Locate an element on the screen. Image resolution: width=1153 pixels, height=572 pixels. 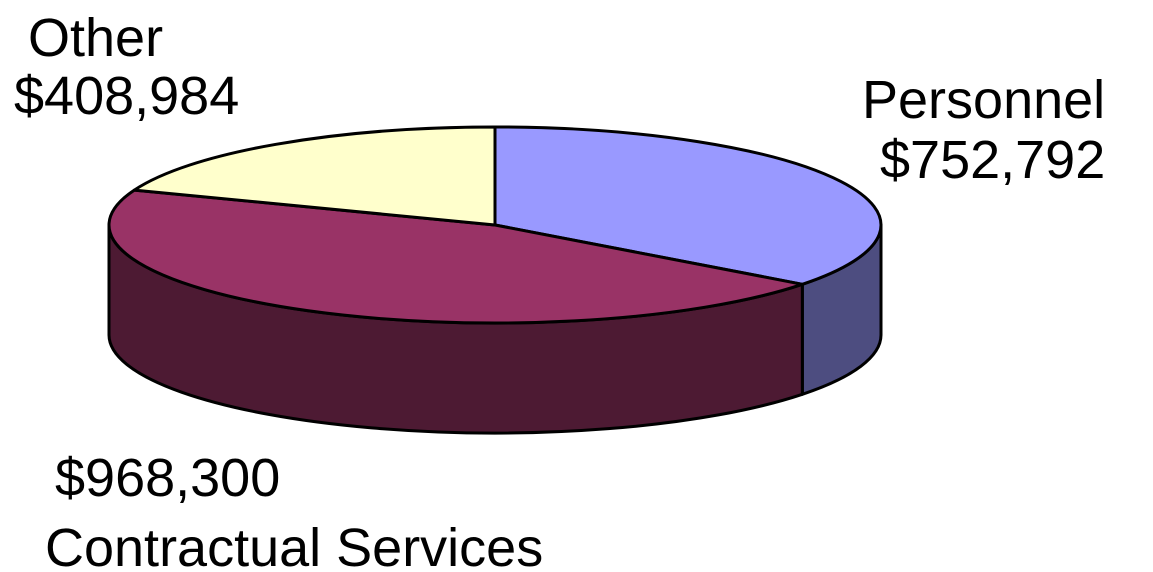
label-personnel-name: Personnel is located at coordinates (983, 100).